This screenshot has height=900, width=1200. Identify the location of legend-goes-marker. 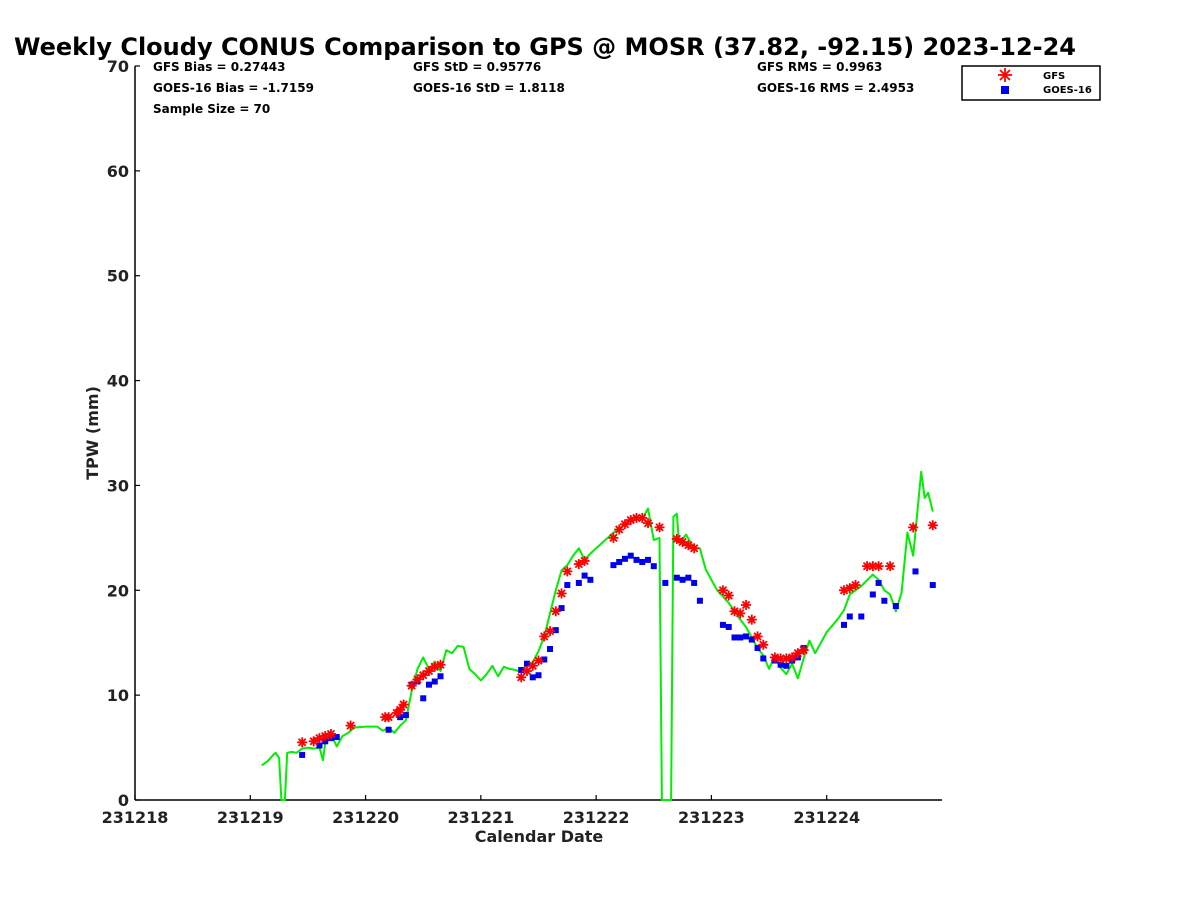
(1005, 90).